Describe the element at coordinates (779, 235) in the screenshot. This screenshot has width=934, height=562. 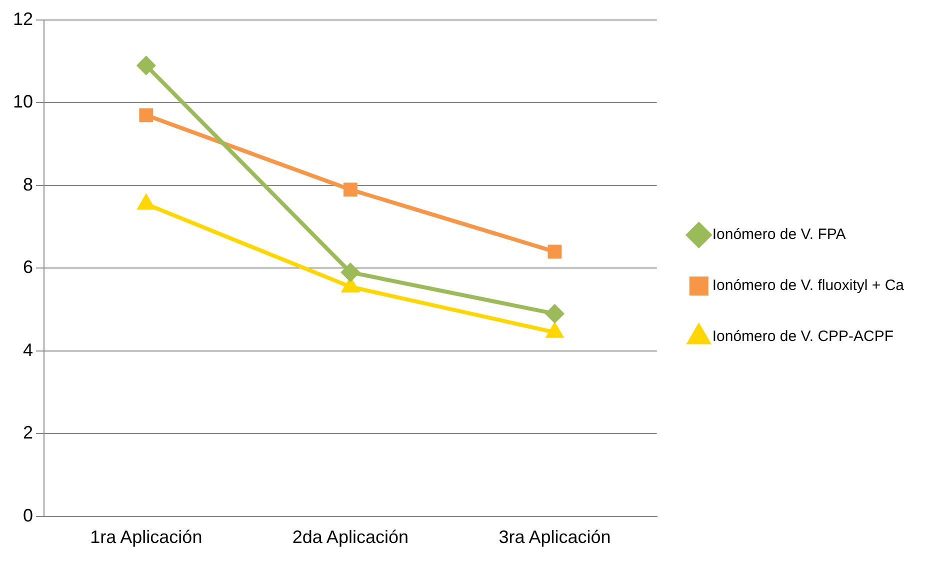
I see `legend-label: Ionómero de V. FPA` at that location.